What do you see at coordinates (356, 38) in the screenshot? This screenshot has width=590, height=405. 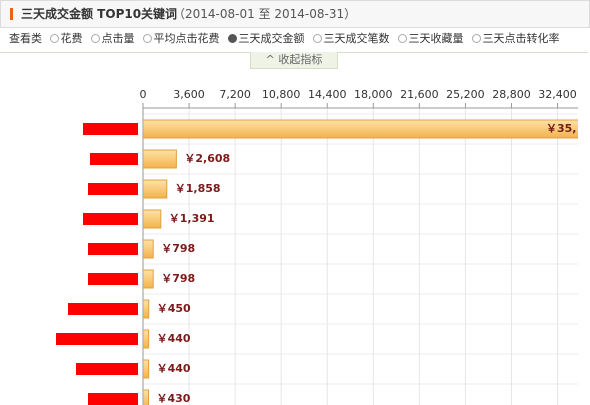 I see `option-text: 三天成交笔数` at bounding box center [356, 38].